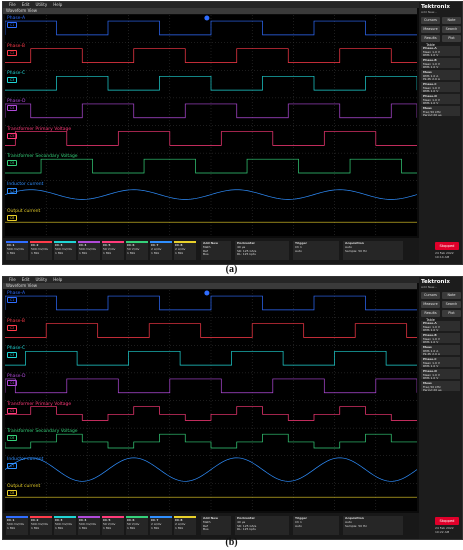  I want to click on channel-label: Phase-D, so click(16, 101).